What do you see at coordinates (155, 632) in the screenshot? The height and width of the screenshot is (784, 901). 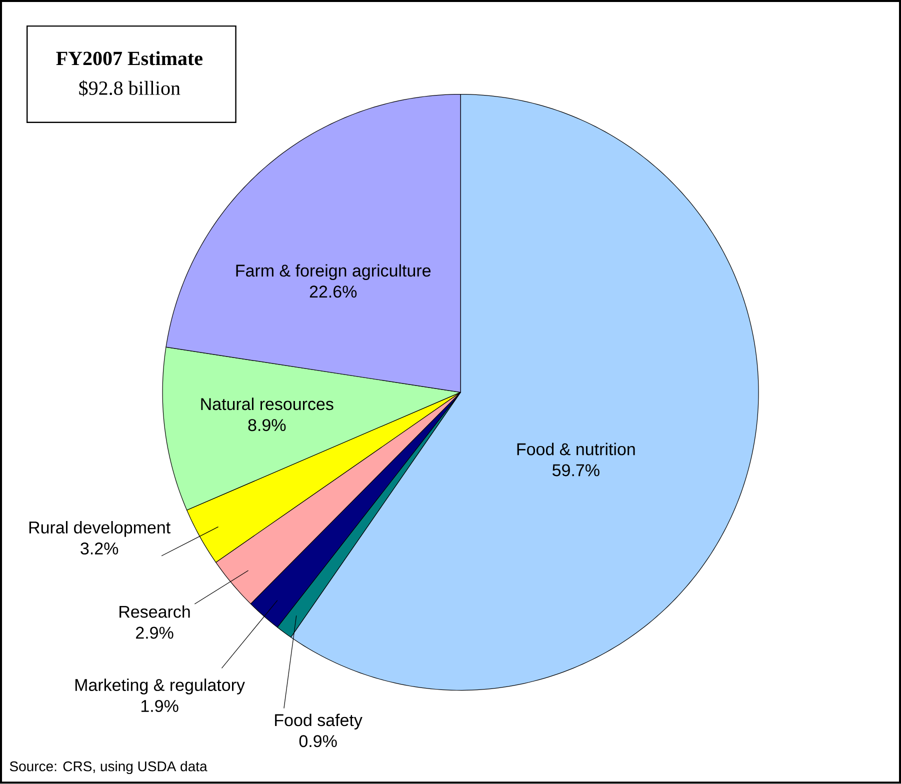 I see `data-label: 2.9%` at bounding box center [155, 632].